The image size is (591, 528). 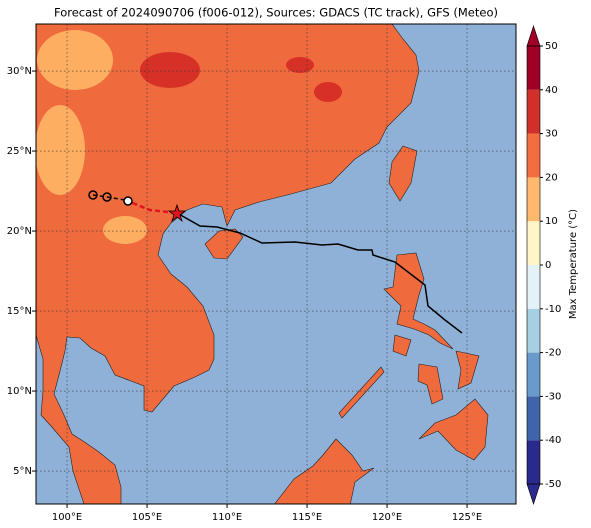 I want to click on x-tick-label: 105°E, so click(x=147, y=517).